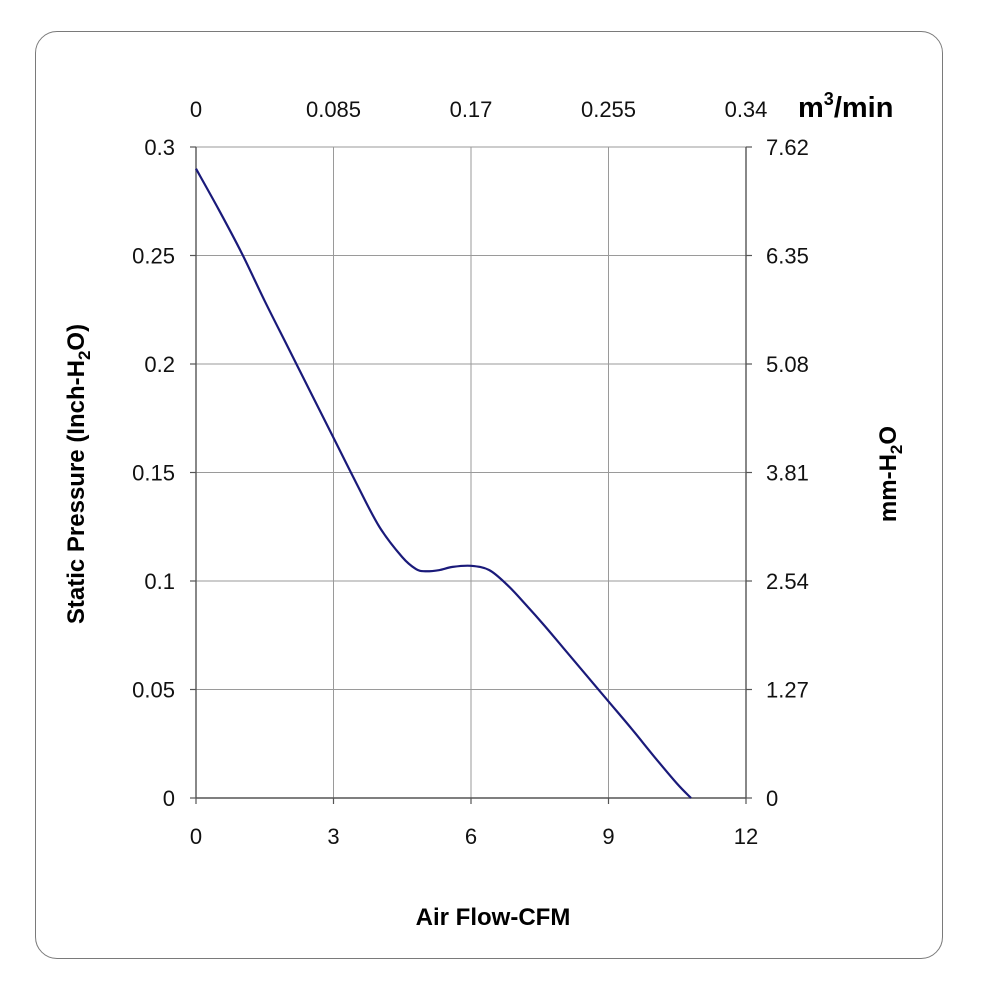 The height and width of the screenshot is (989, 1000). What do you see at coordinates (787, 473) in the screenshot?
I see `y2-tick-label: 3.81` at bounding box center [787, 473].